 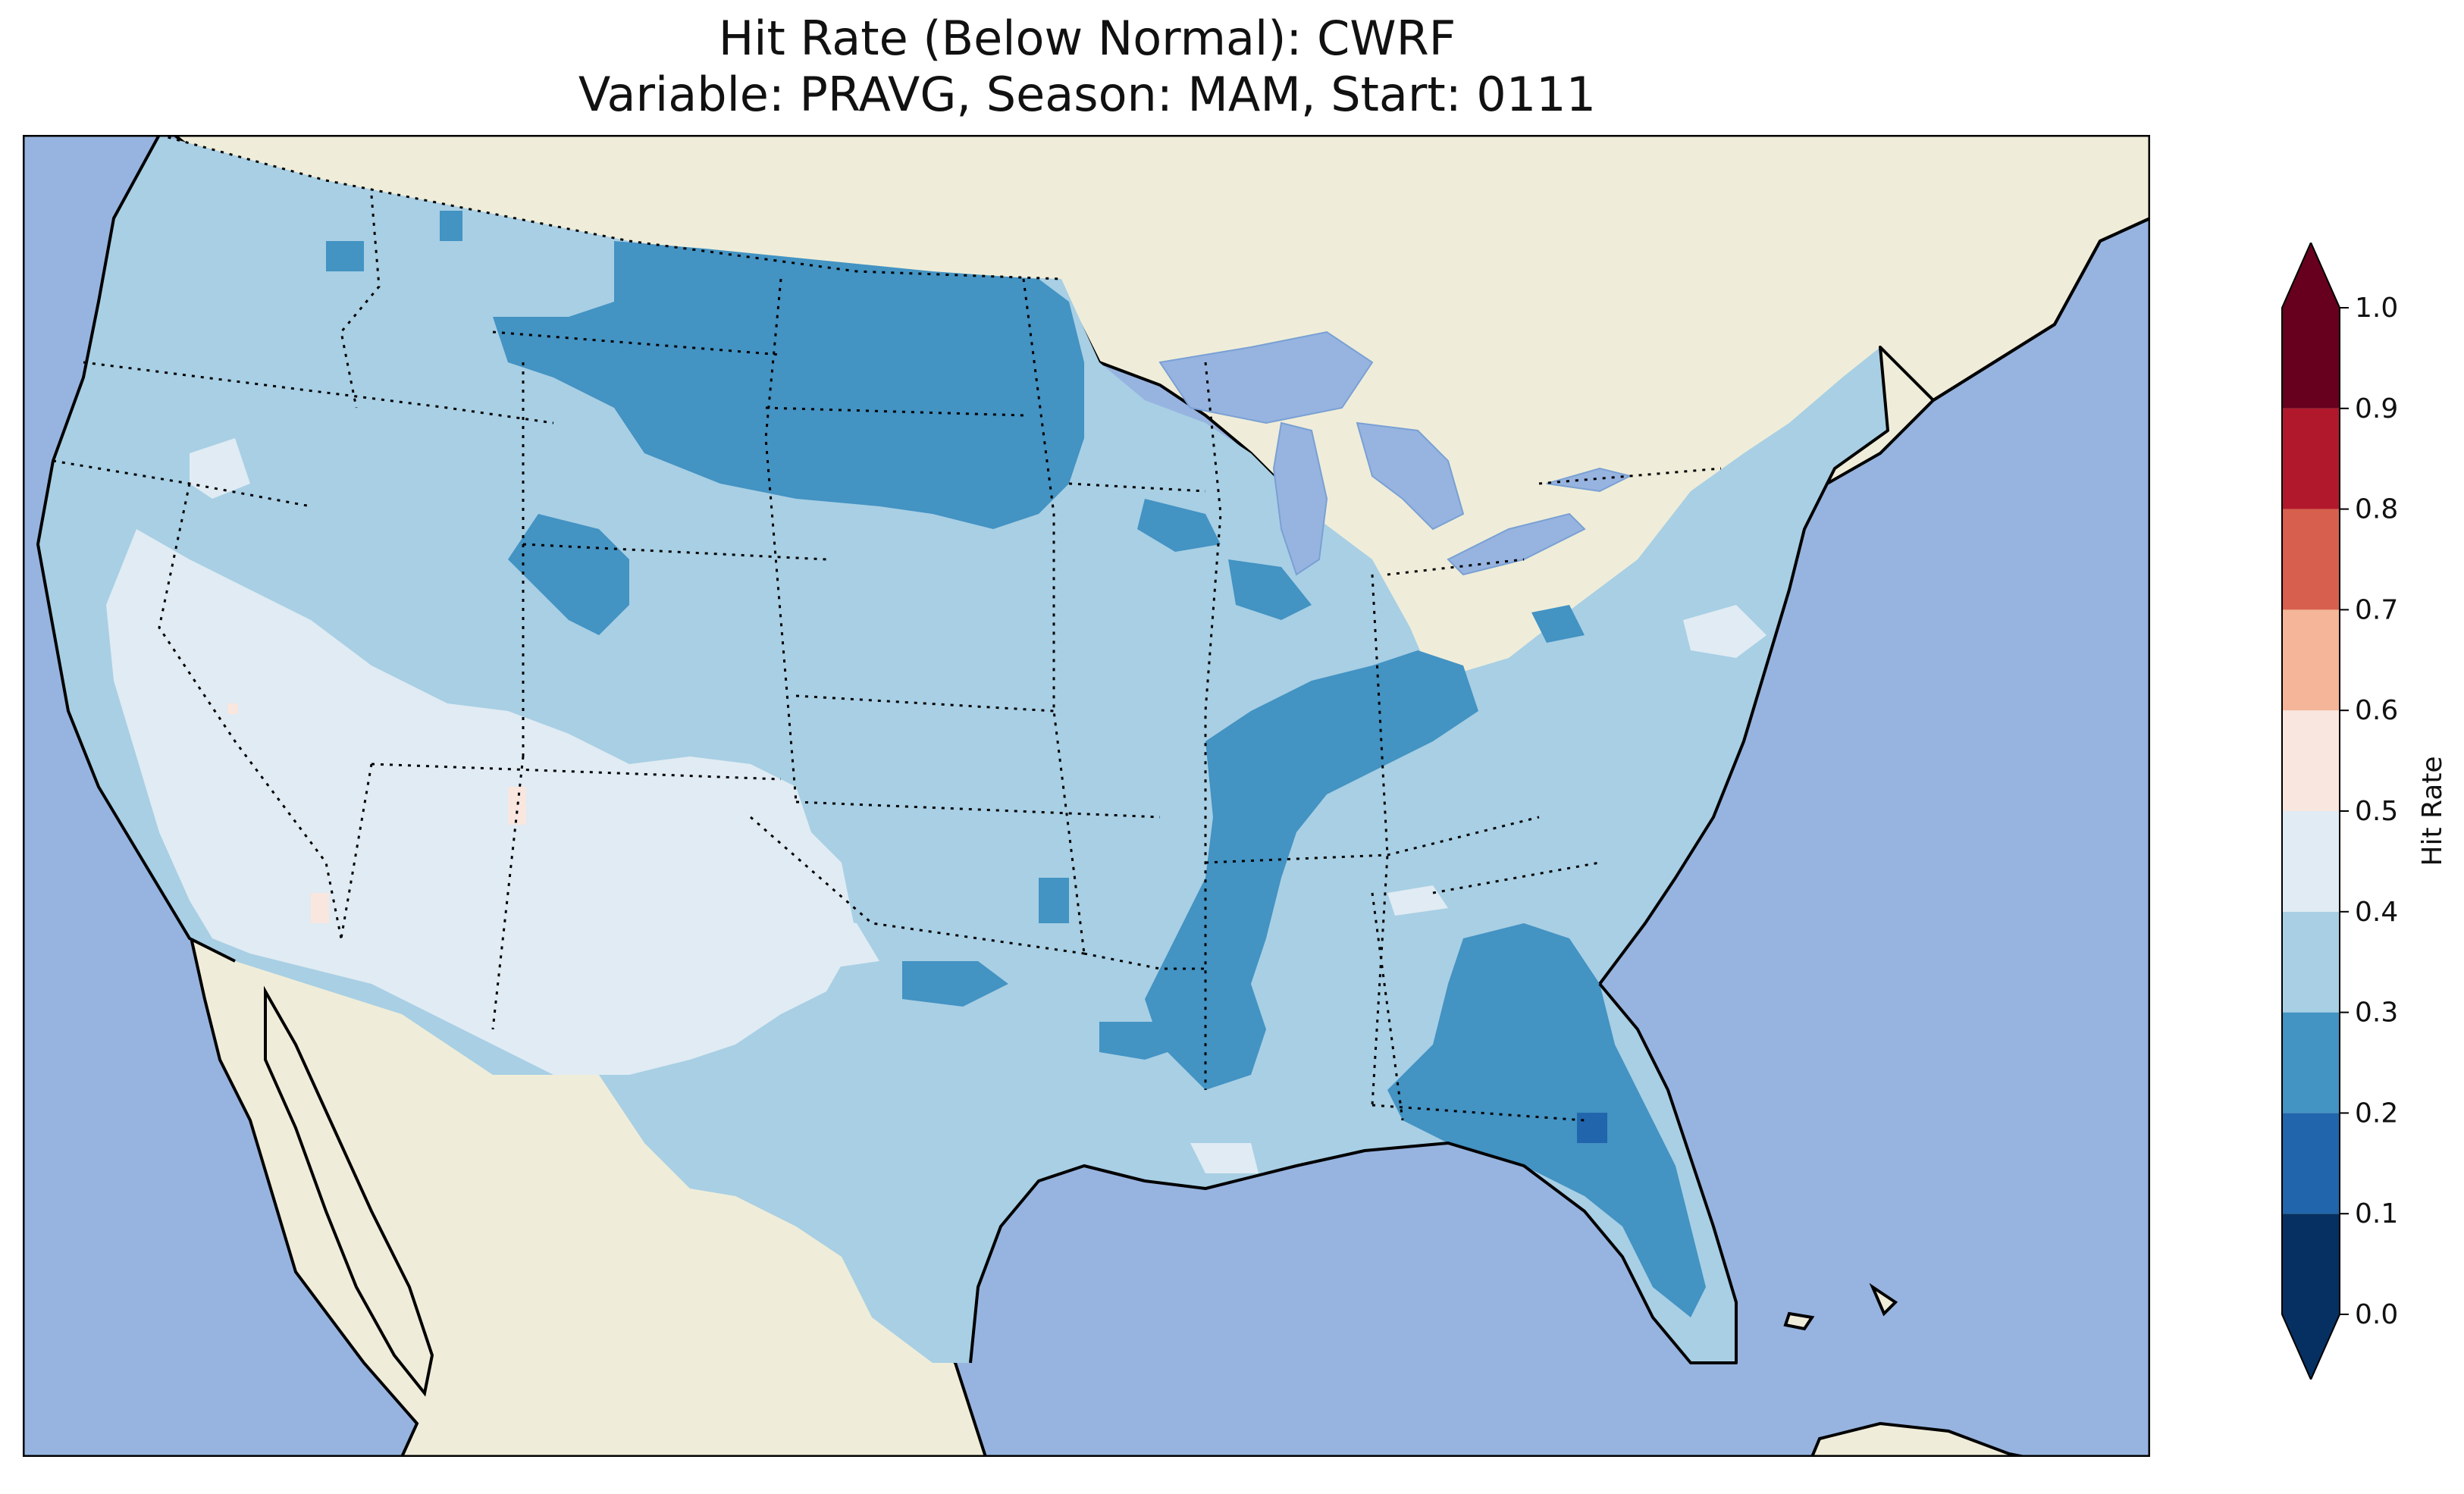 I want to click on bahamas-island, so click(x=1799, y=1321).